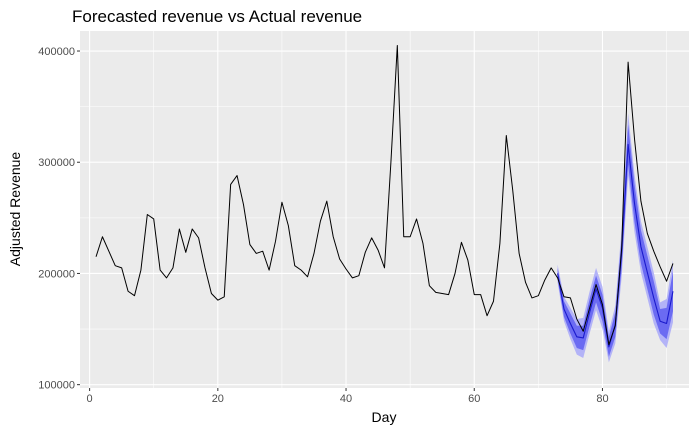  I want to click on interval-80-band, so click(615, 240).